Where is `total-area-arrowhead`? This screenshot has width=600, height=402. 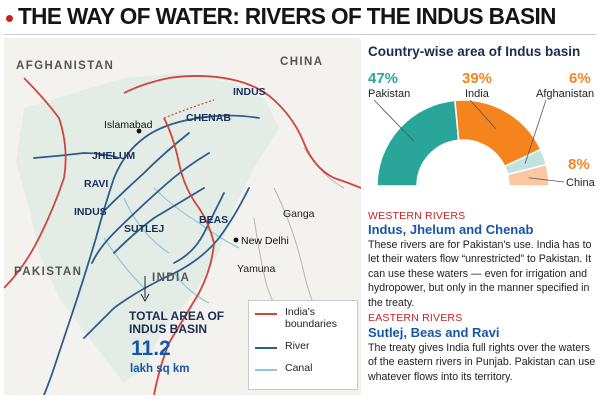
total-area-arrowhead is located at coordinates (145, 298).